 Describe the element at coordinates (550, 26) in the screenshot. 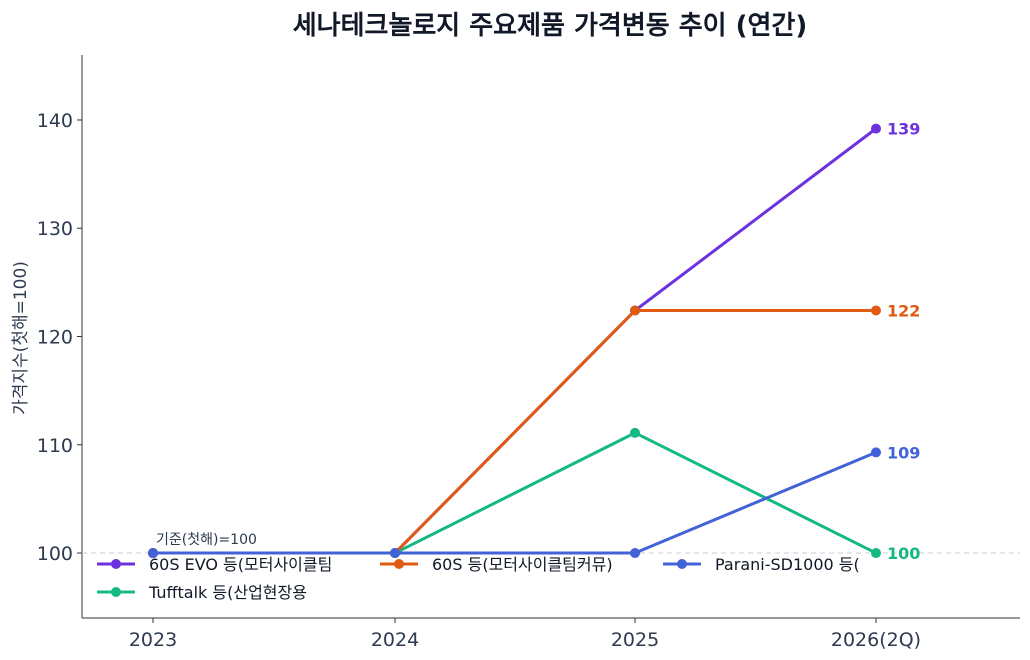

I see `chart-title: 세나테크놀로지 주요제품 가격변동 추이 (연간)` at that location.